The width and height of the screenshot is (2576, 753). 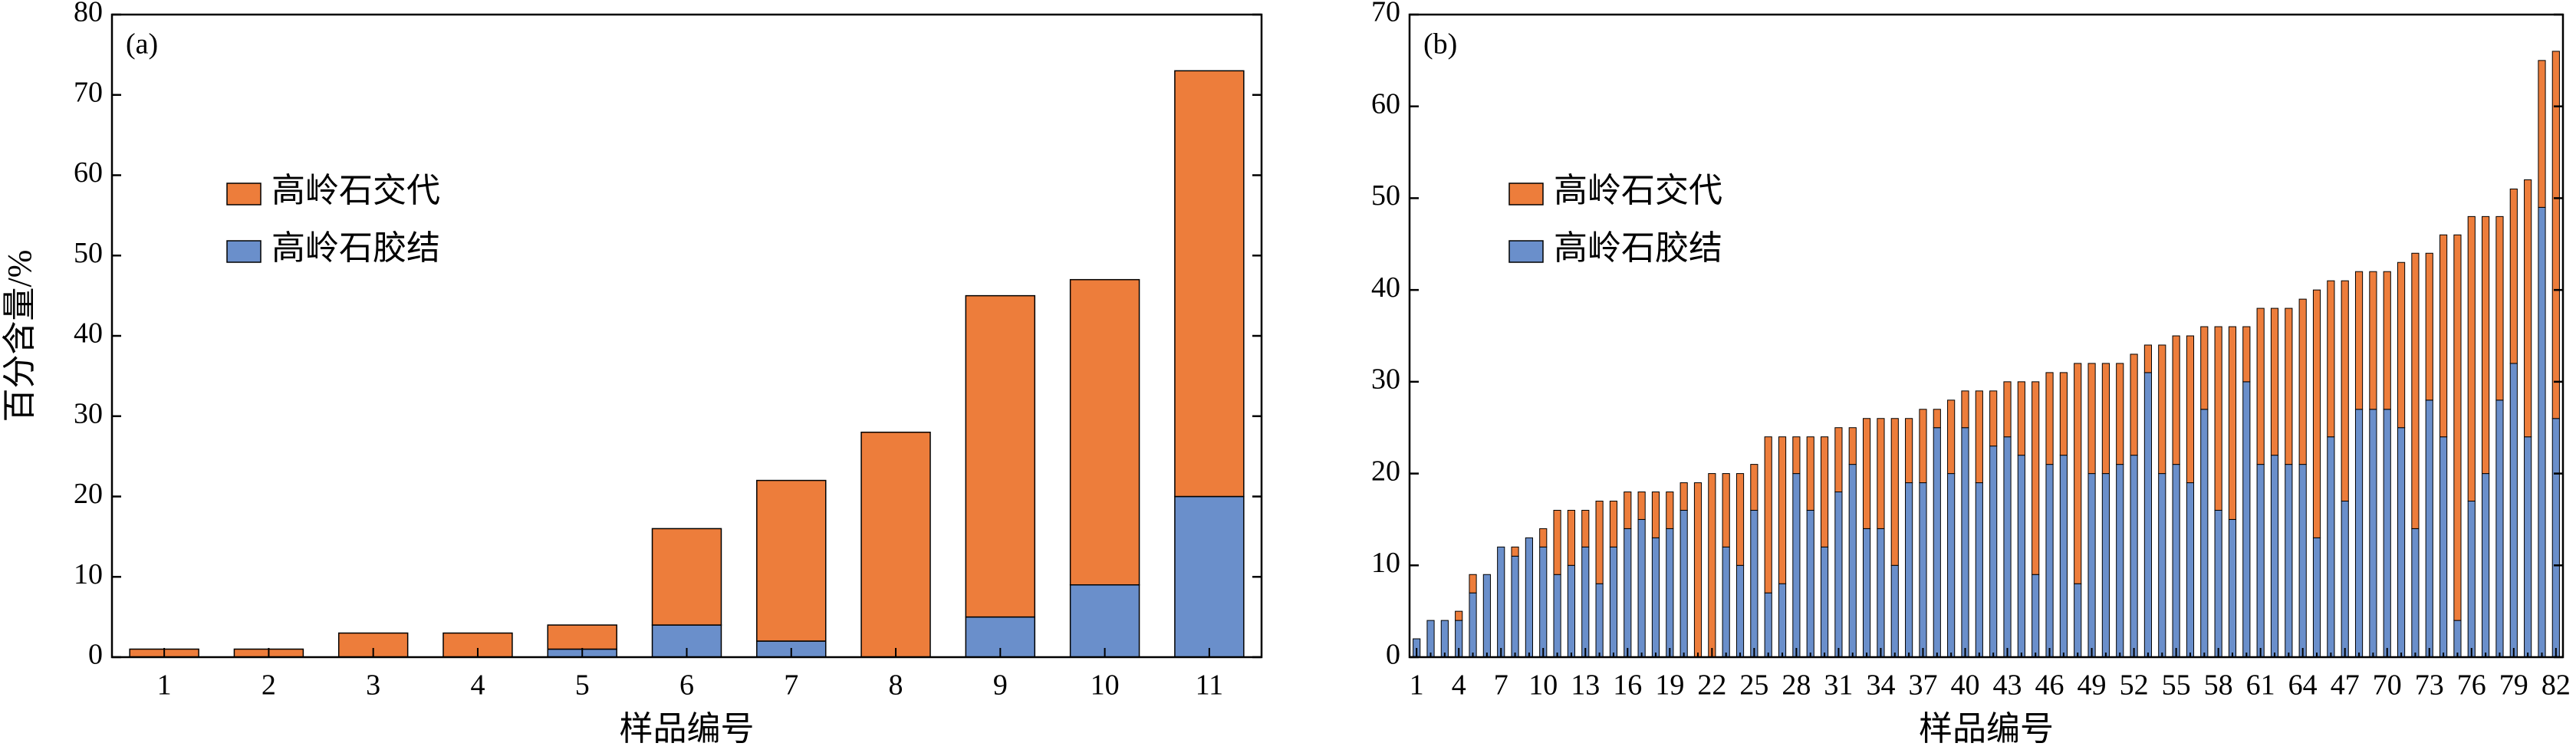 I want to click on y-tick-label: 80, so click(x=88, y=14).